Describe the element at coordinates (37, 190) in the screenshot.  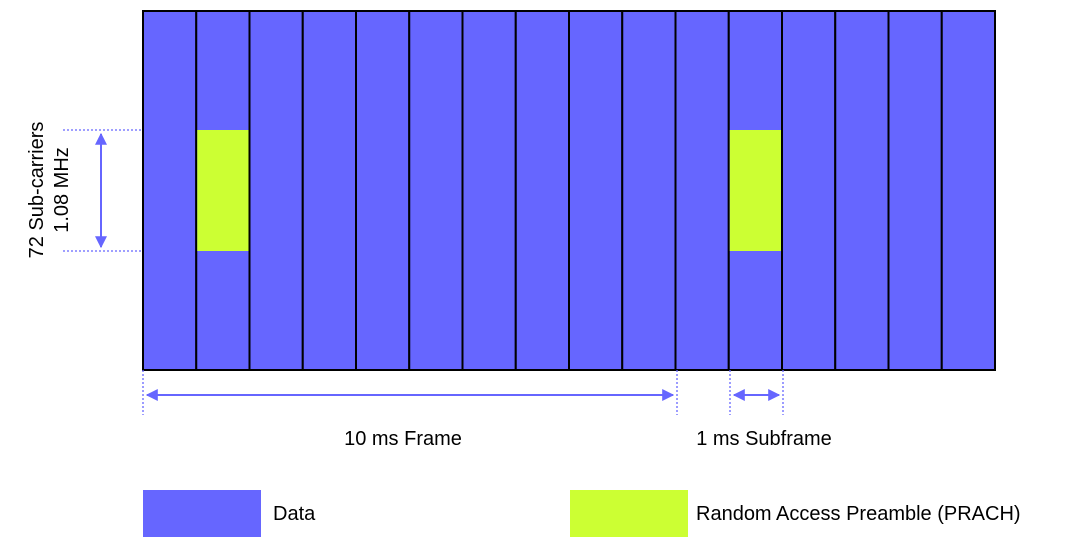
I see `freq-subcarriers-label: 72 Sub-carriers` at that location.